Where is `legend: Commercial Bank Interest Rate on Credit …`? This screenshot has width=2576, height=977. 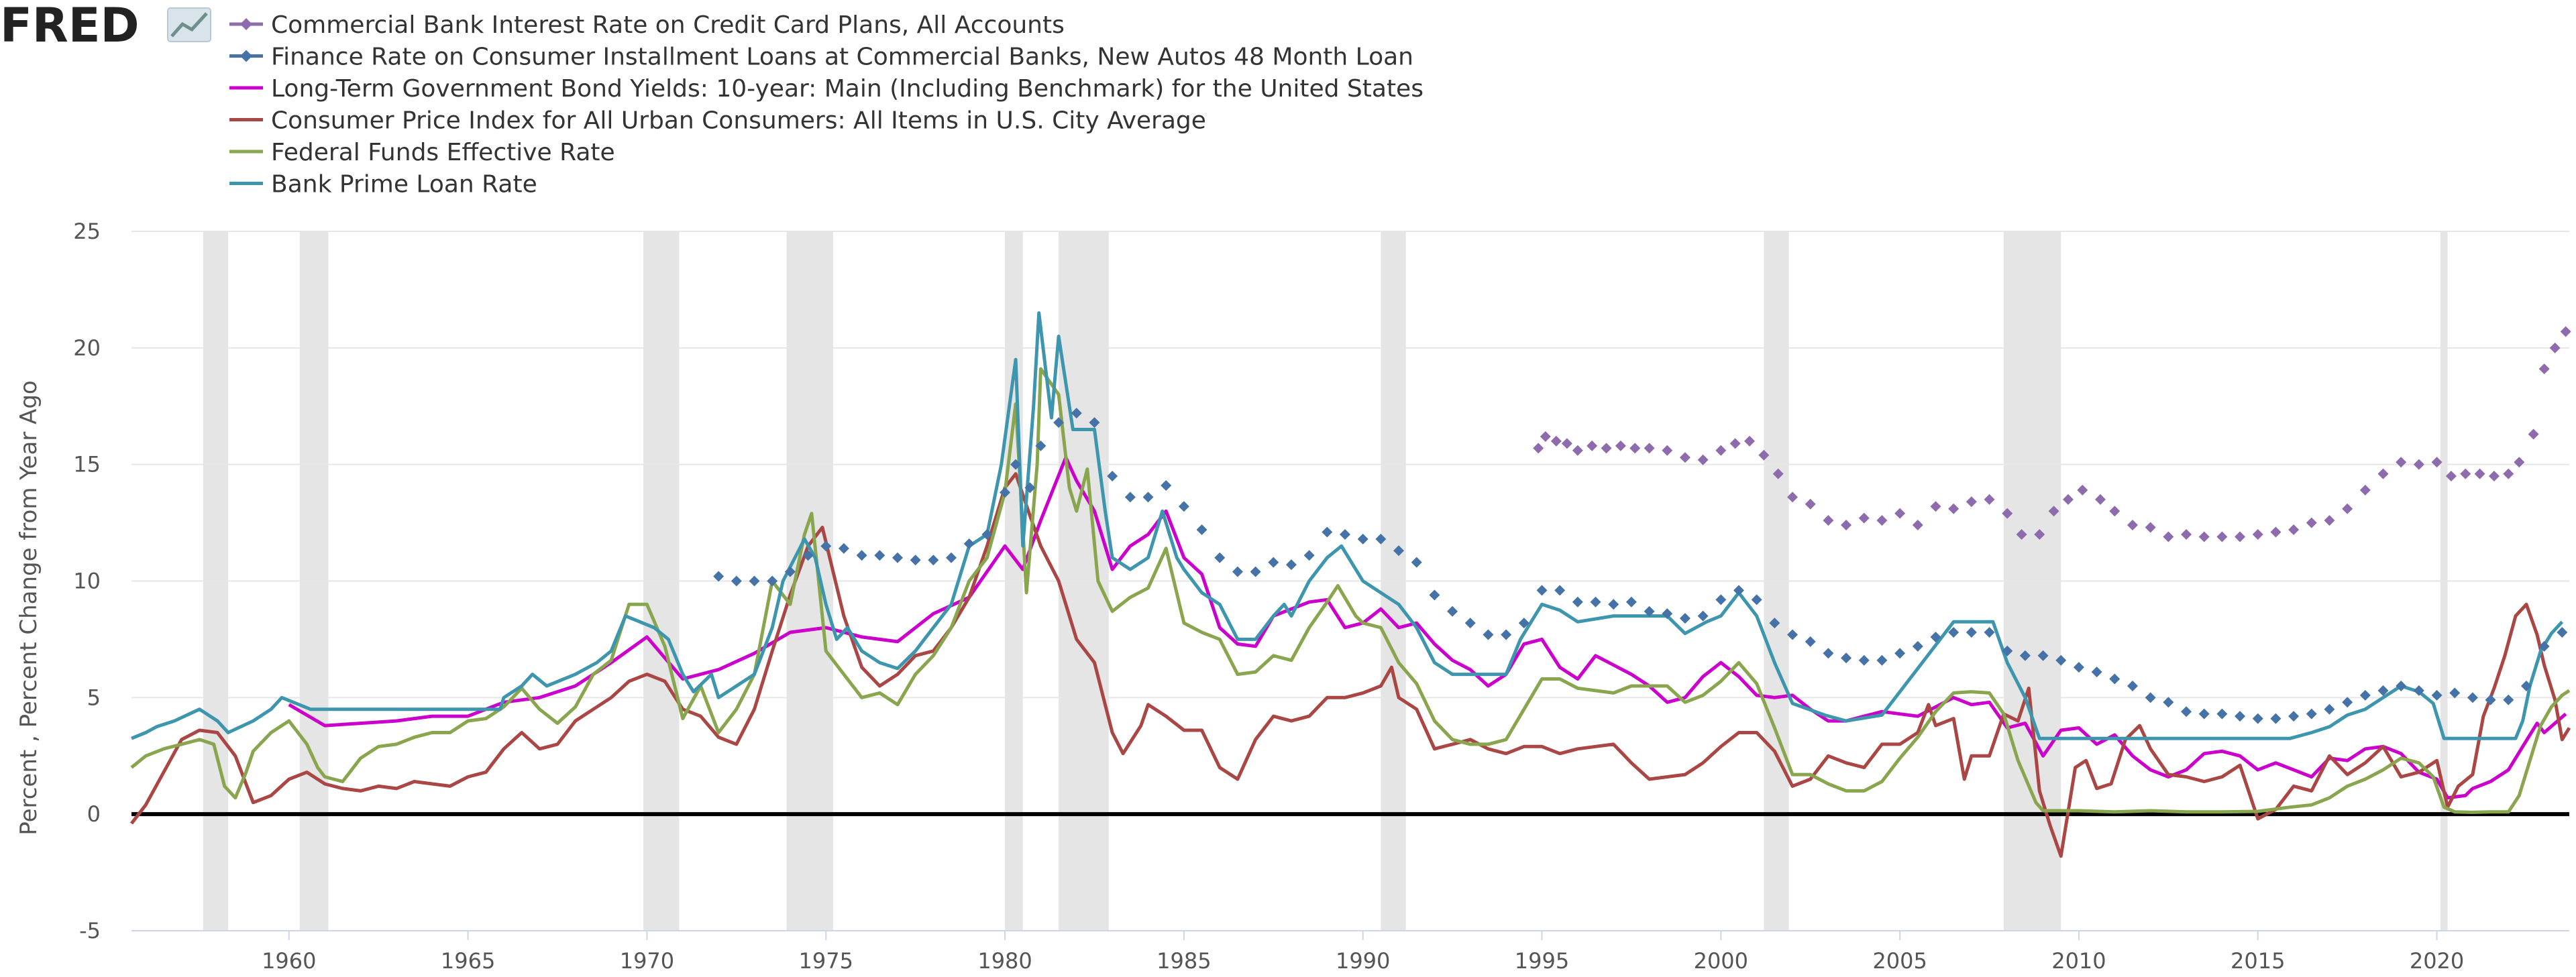
legend: Commercial Bank Interest Rate on Credit … is located at coordinates (826, 105).